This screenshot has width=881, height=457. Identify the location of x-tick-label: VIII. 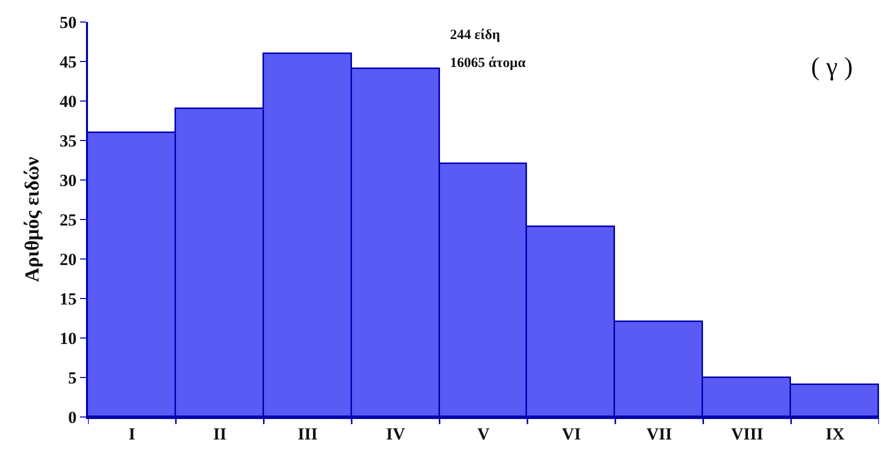
(747, 434).